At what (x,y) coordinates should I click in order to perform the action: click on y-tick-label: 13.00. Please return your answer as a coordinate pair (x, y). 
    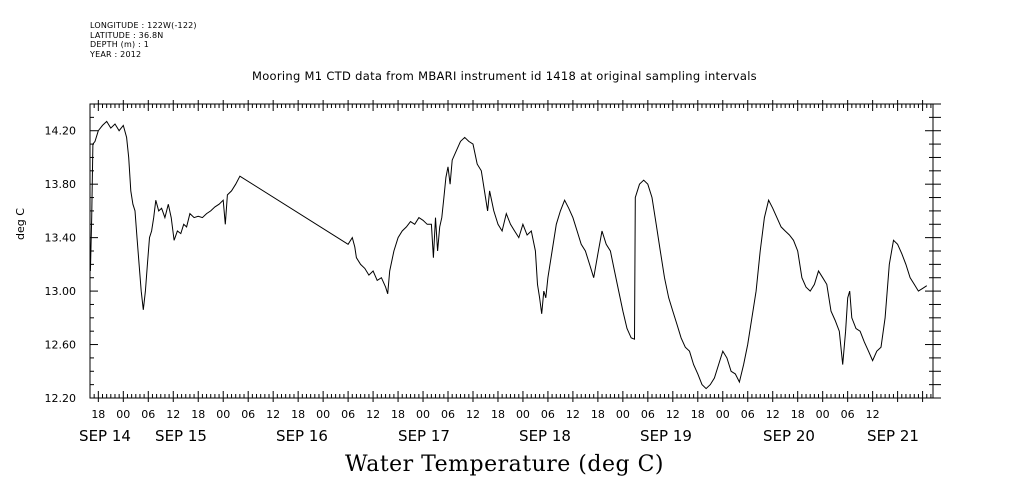
    Looking at the image, I should click on (61, 291).